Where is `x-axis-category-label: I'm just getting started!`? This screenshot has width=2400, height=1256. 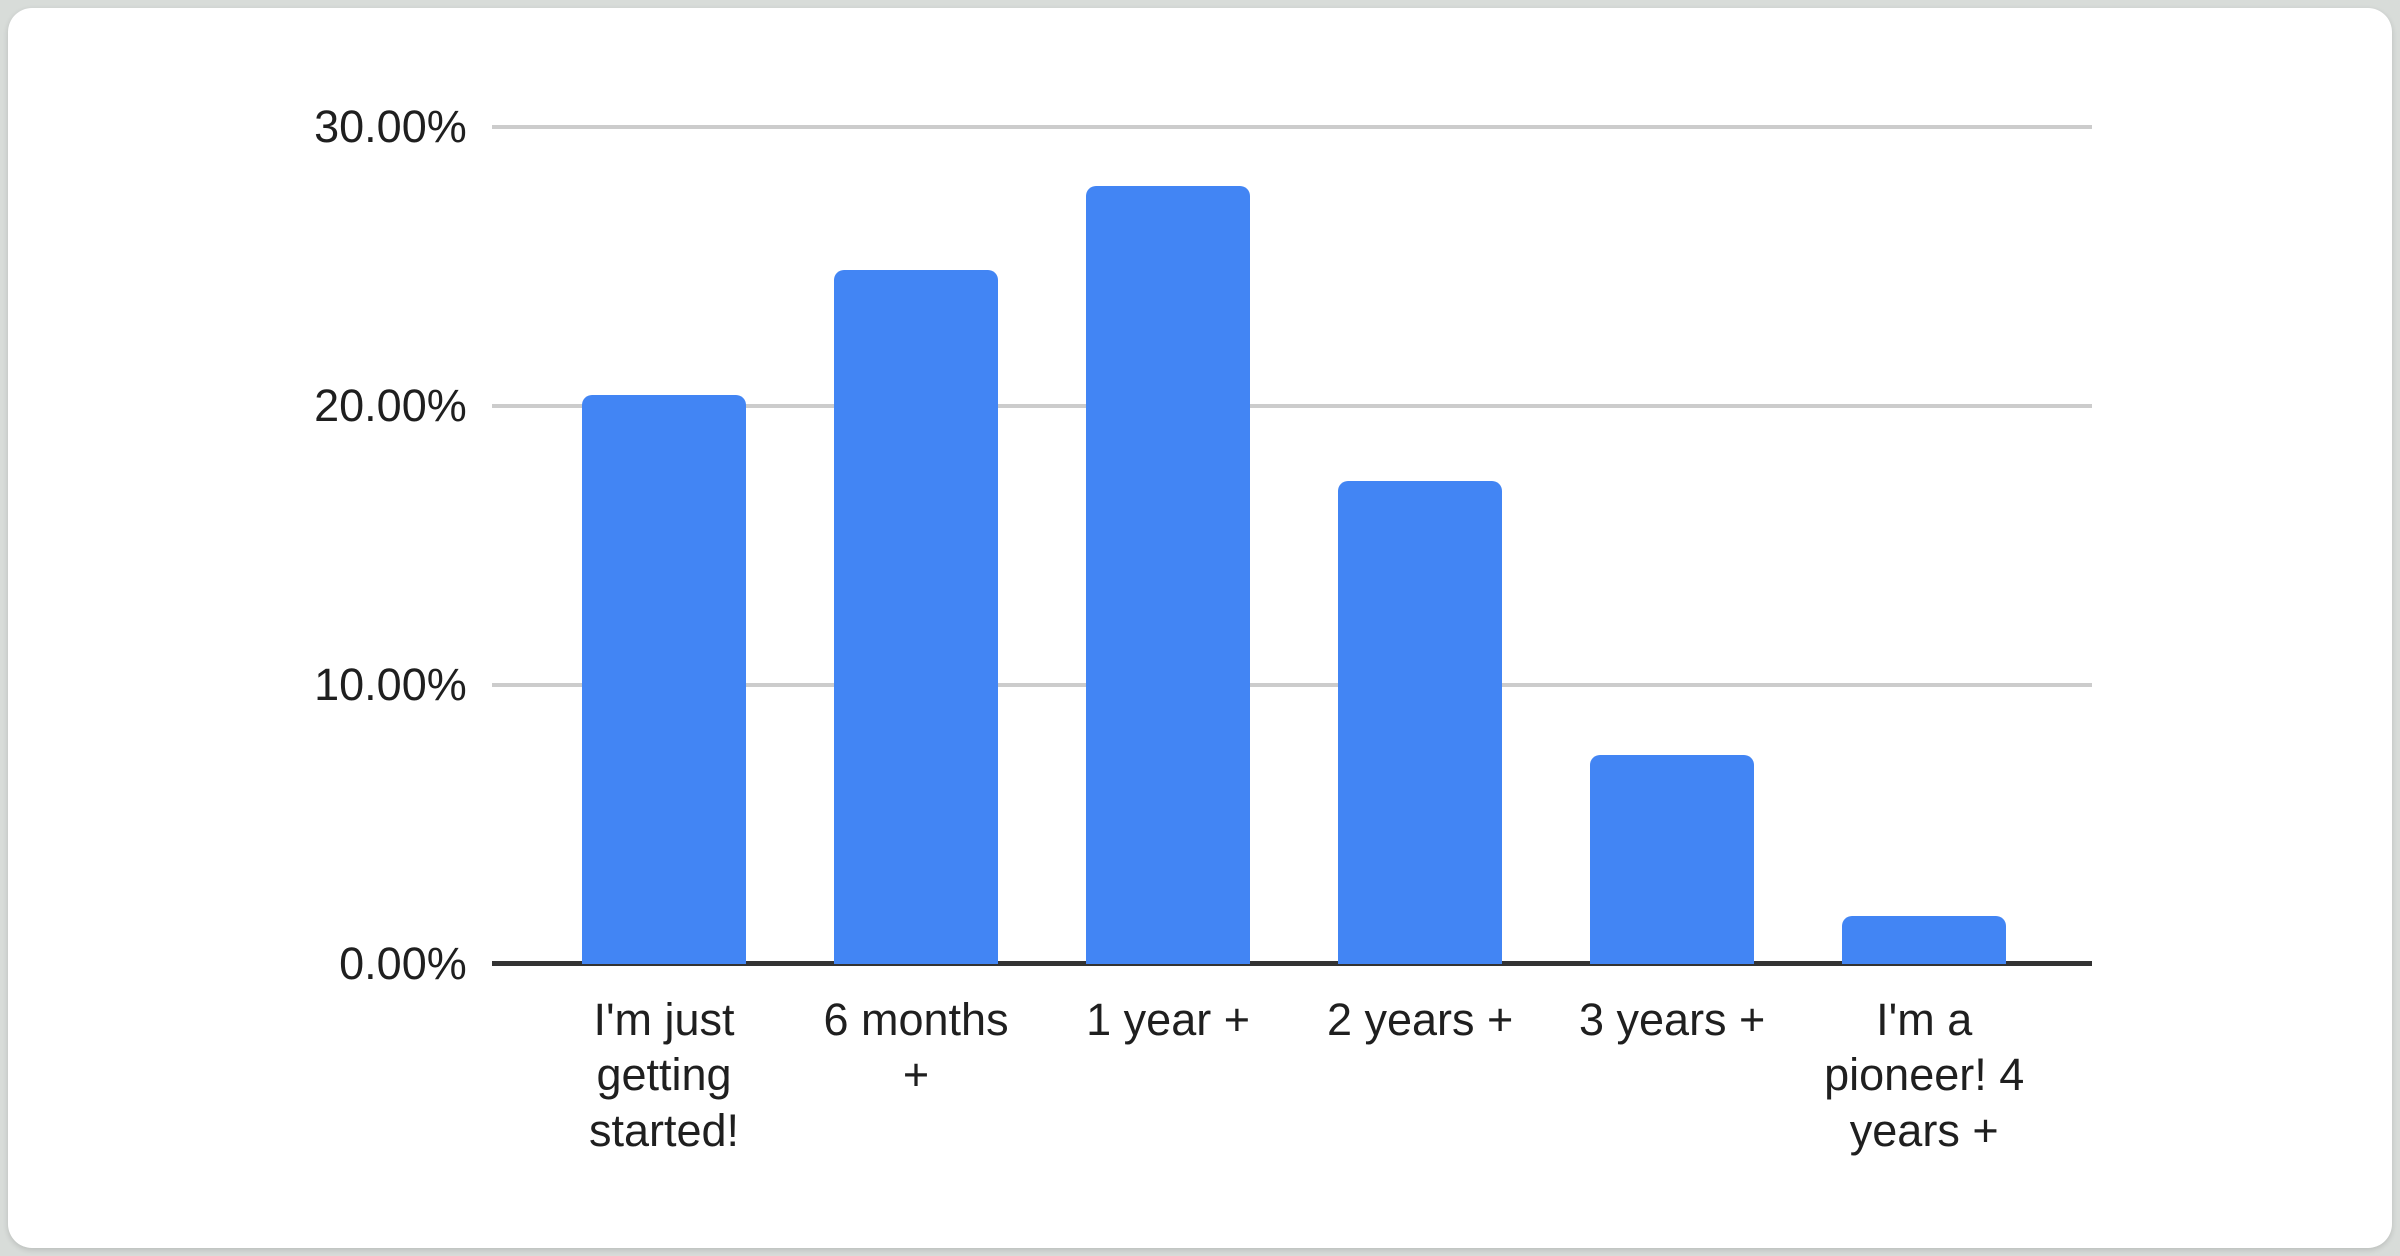
x-axis-category-label: I'm just getting started! is located at coordinates (664, 1075).